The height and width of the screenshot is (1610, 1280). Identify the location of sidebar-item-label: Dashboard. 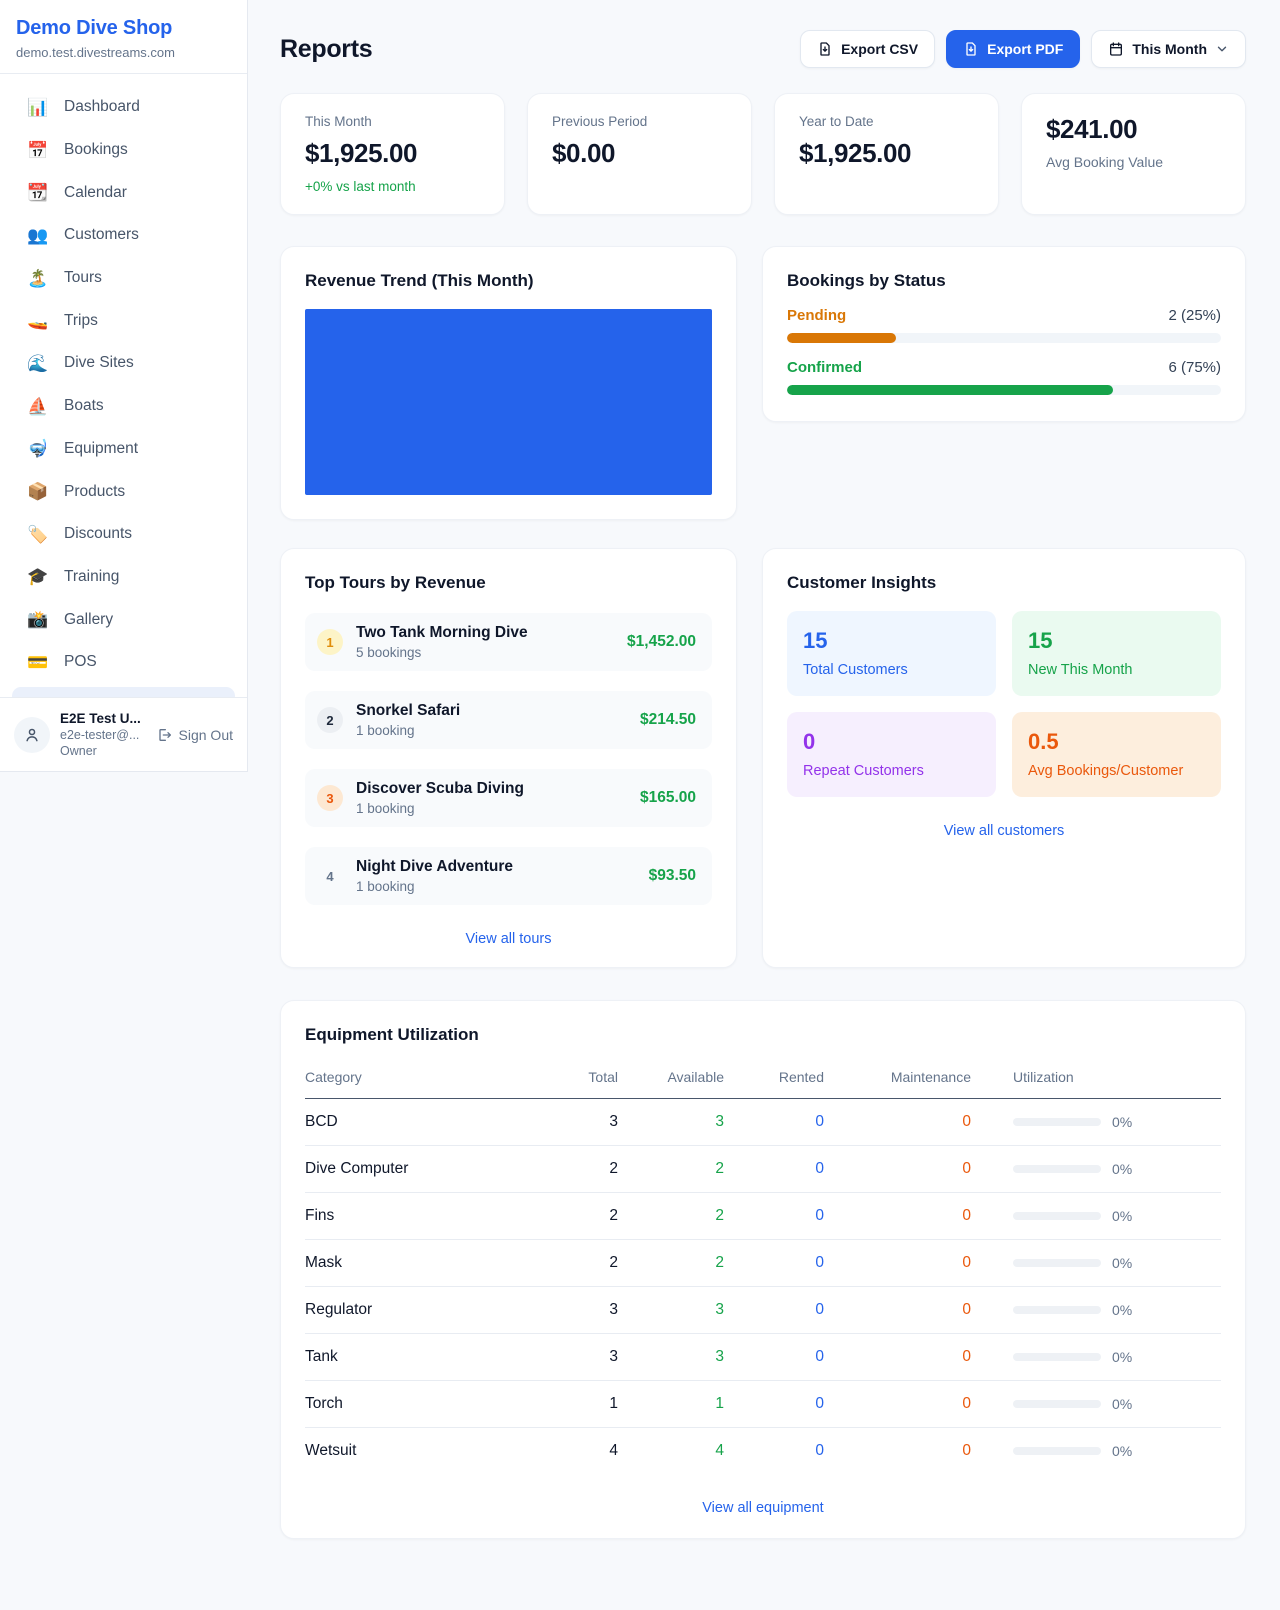
(102, 107).